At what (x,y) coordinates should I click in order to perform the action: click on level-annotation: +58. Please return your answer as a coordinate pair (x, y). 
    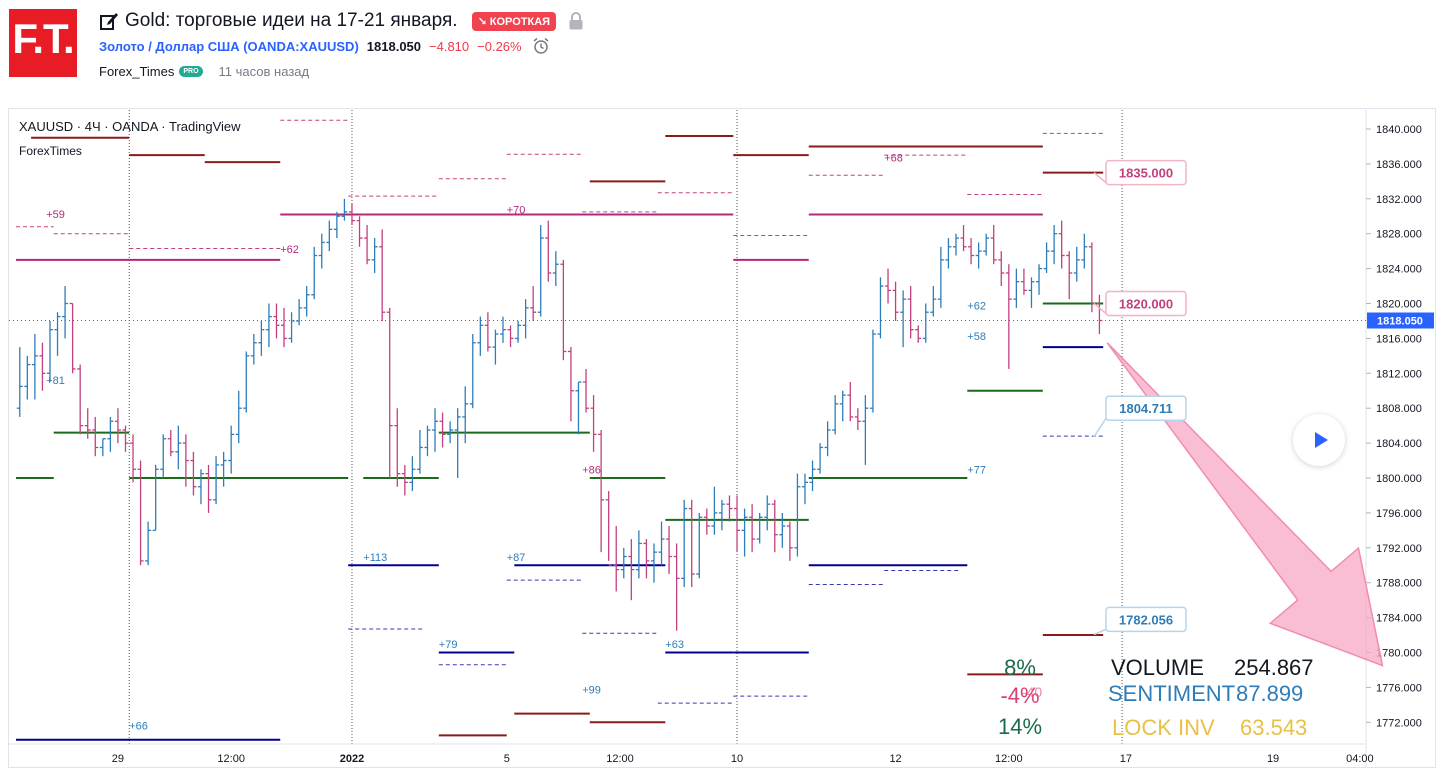
    Looking at the image, I should click on (976, 337).